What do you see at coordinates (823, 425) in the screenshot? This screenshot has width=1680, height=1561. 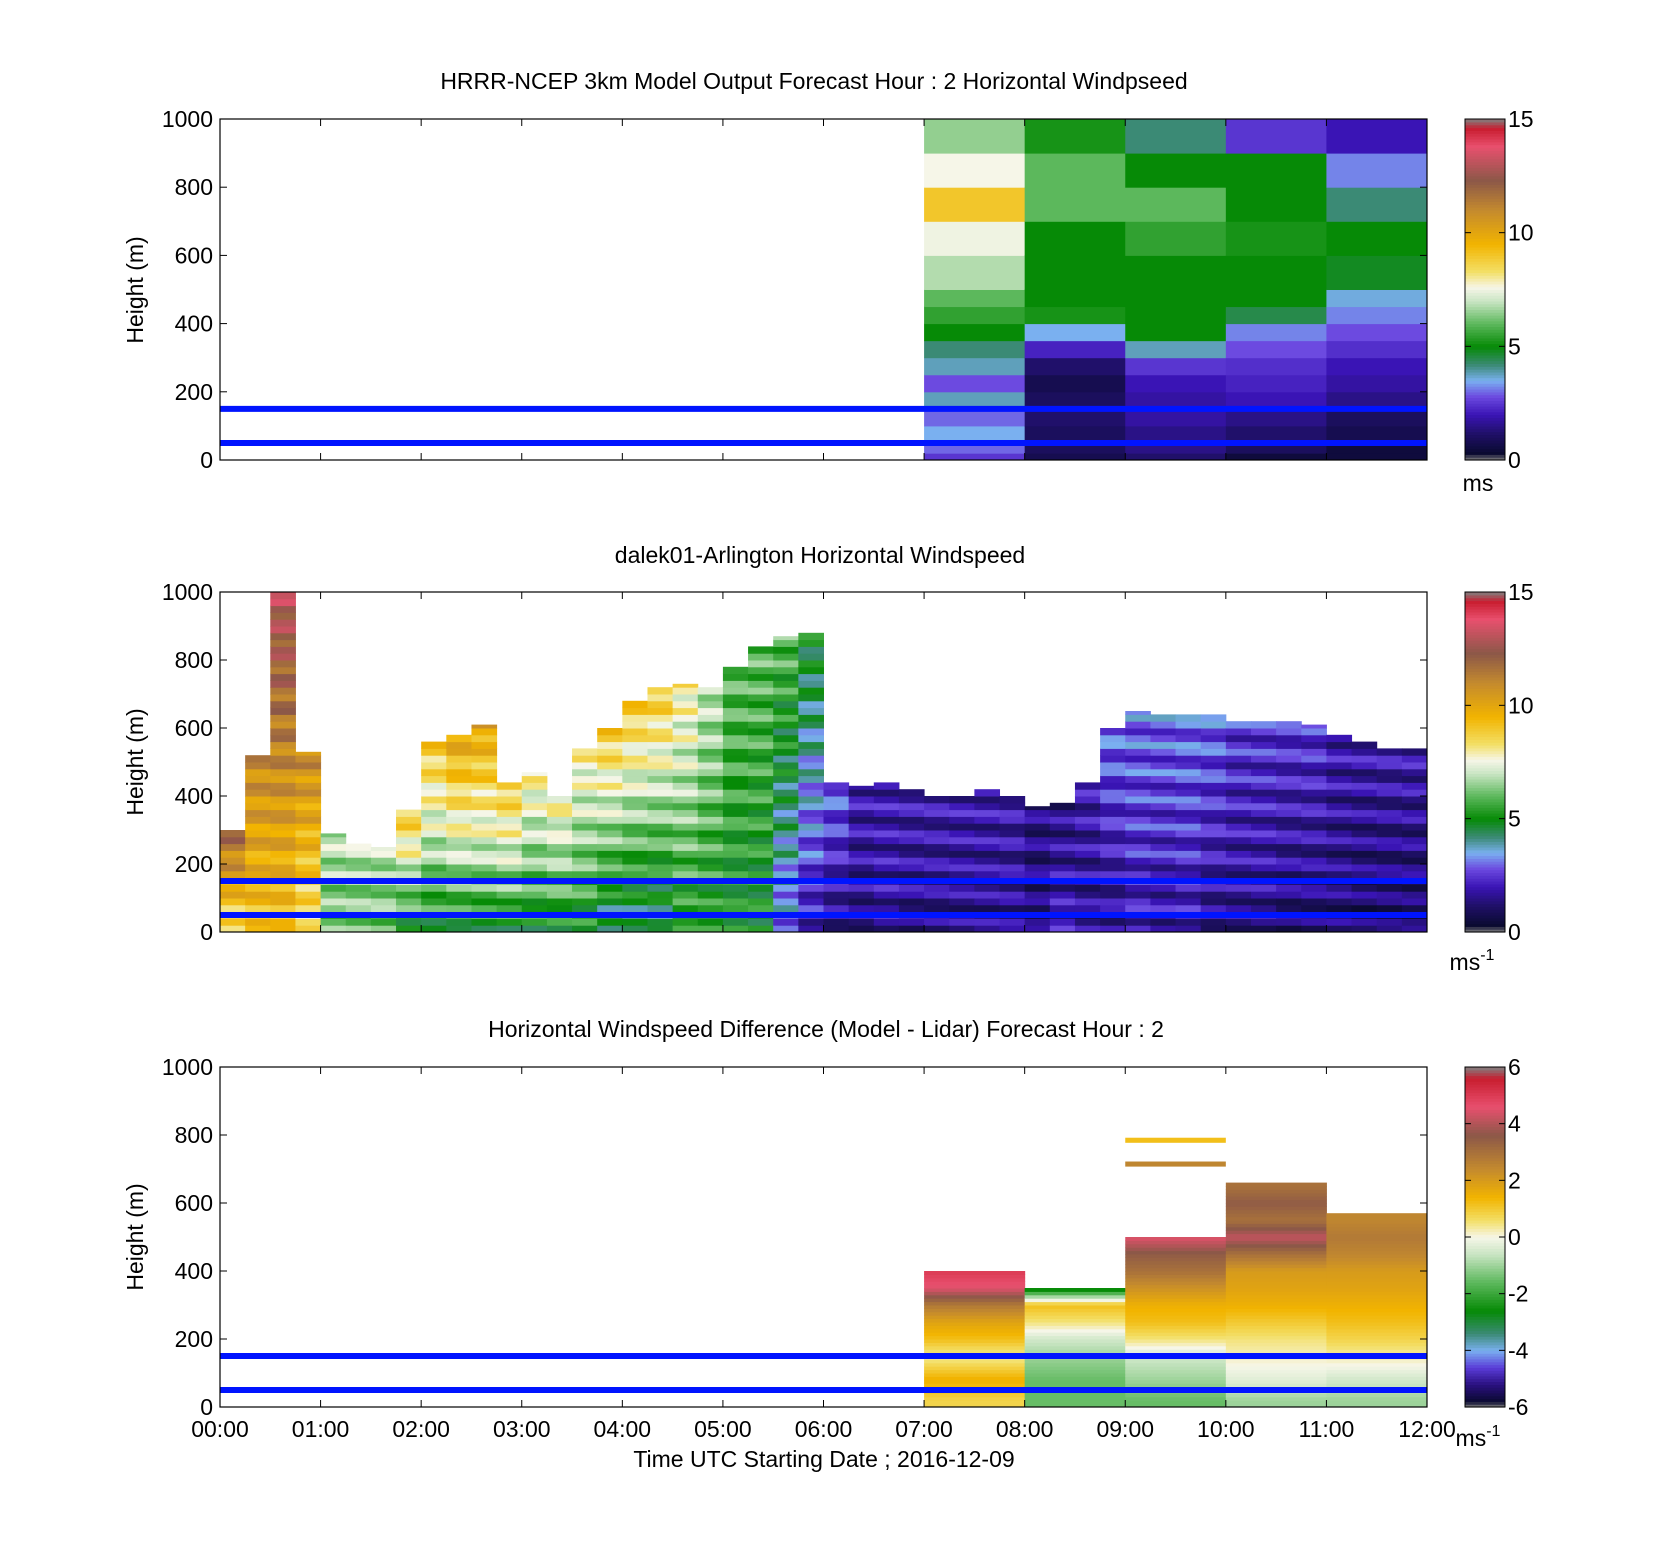 I see `model-reference-lines` at bounding box center [823, 425].